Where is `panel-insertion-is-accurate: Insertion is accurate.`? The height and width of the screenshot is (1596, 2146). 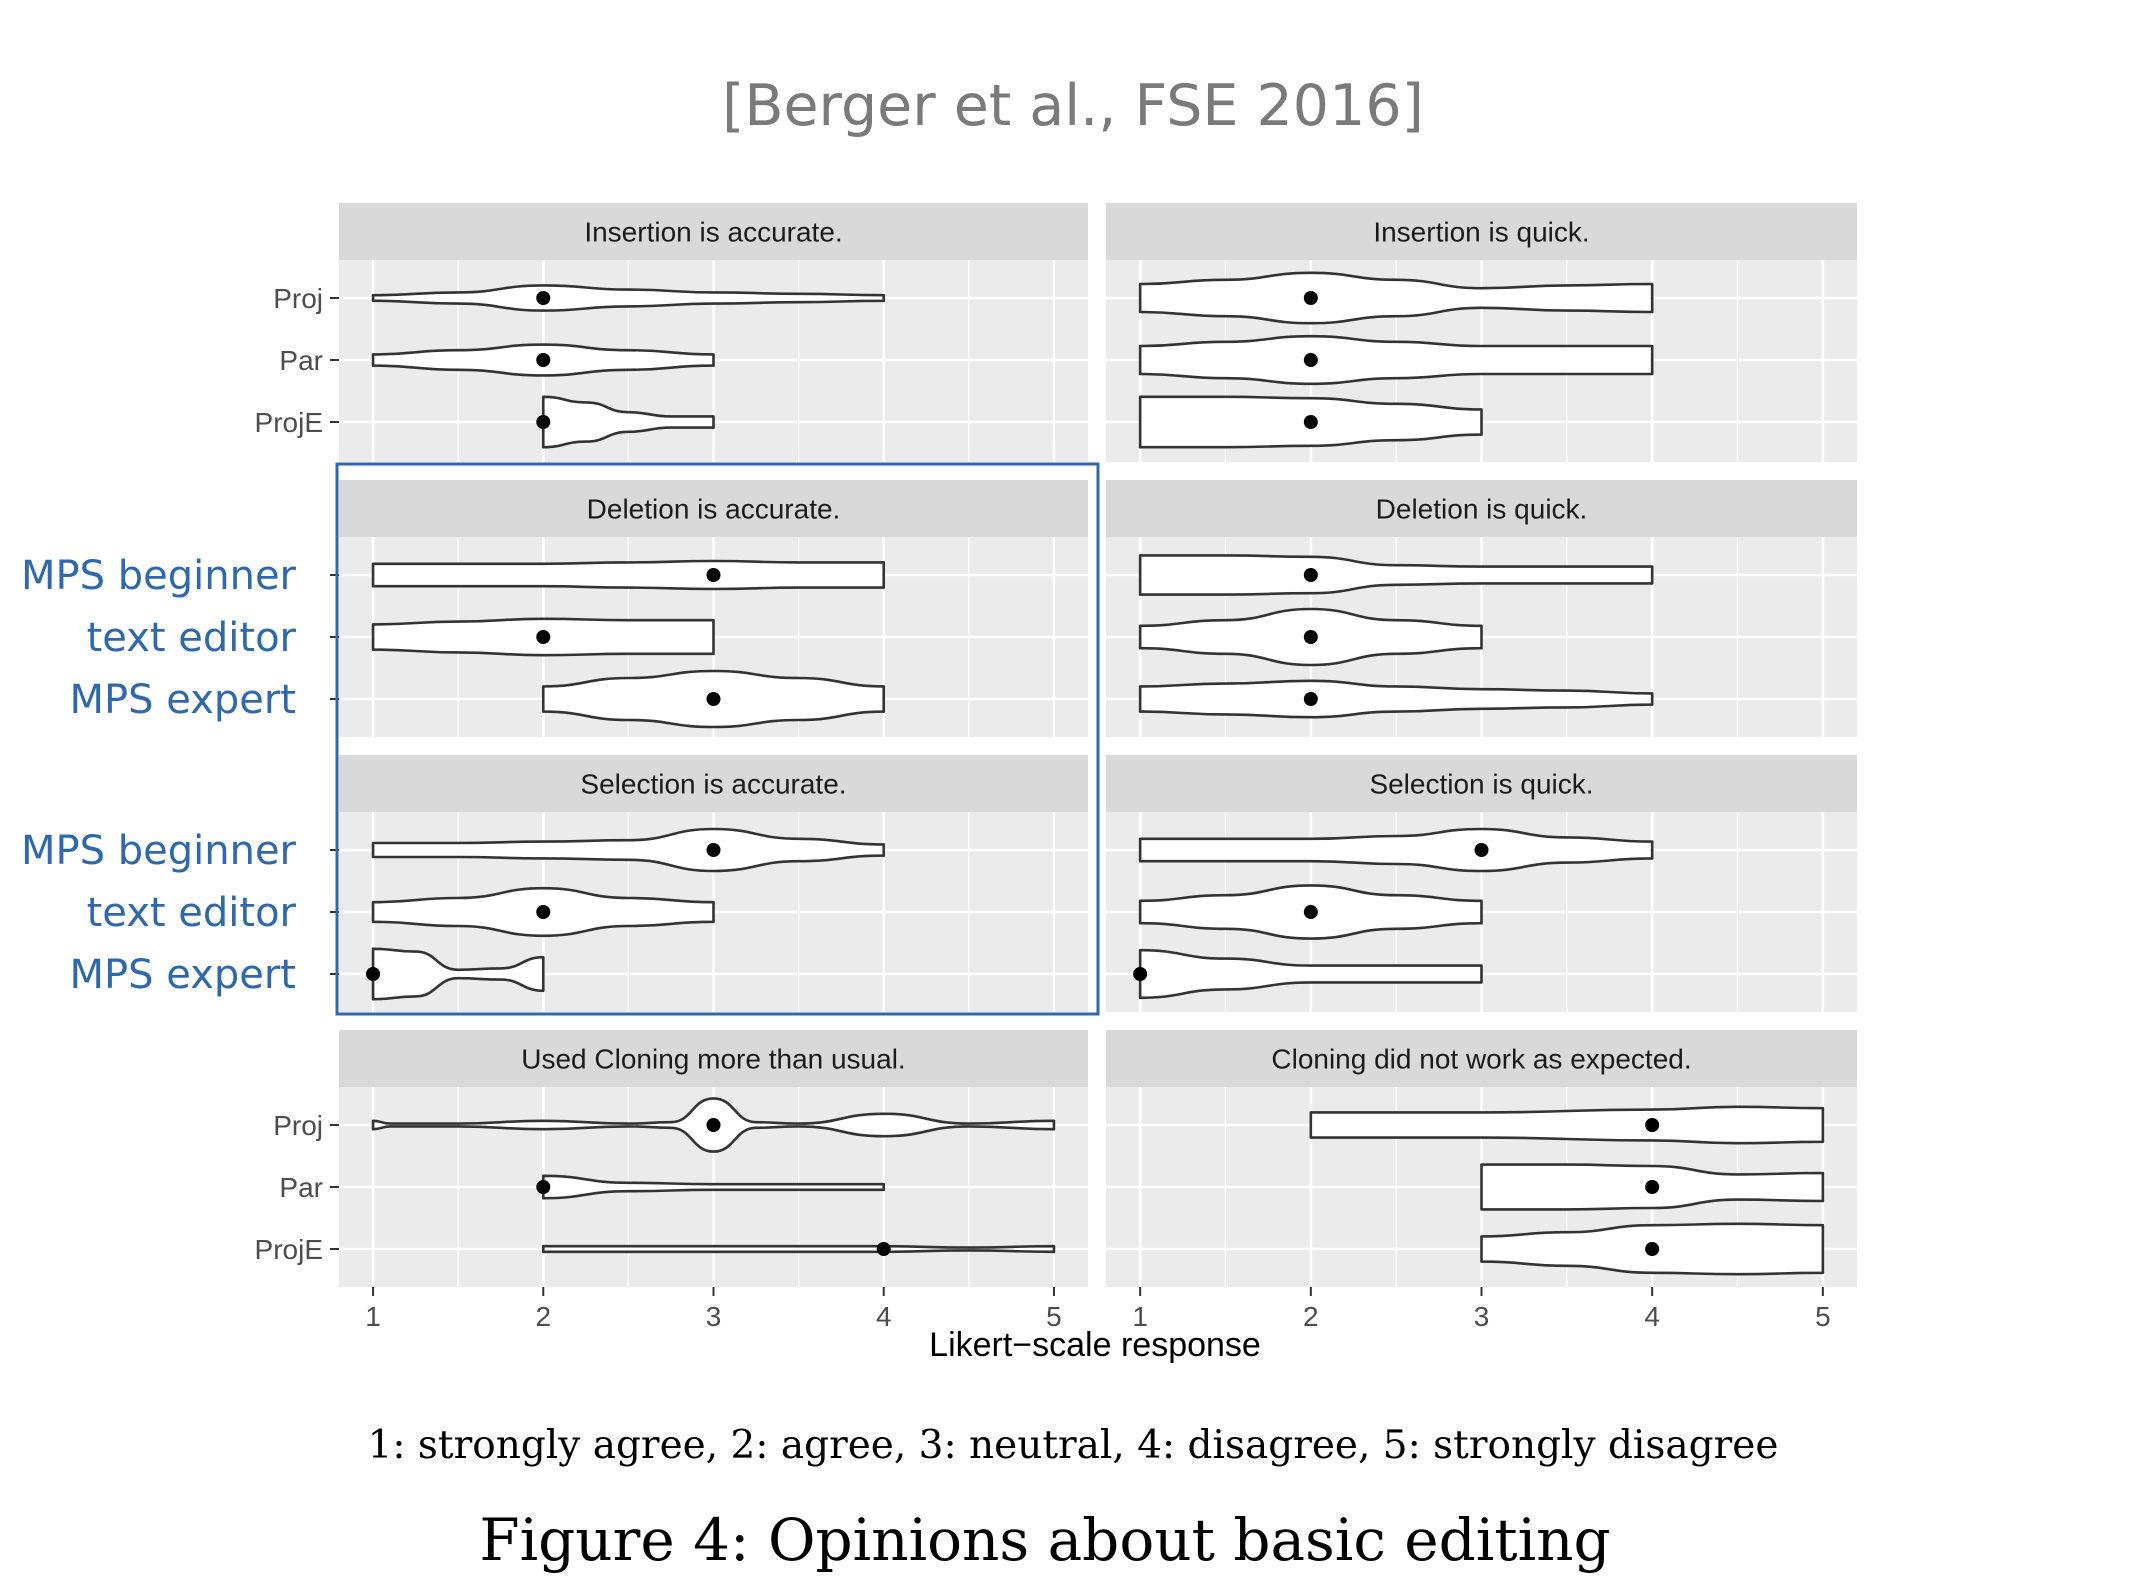
panel-insertion-is-accurate: Insertion is accurate. is located at coordinates (713, 332).